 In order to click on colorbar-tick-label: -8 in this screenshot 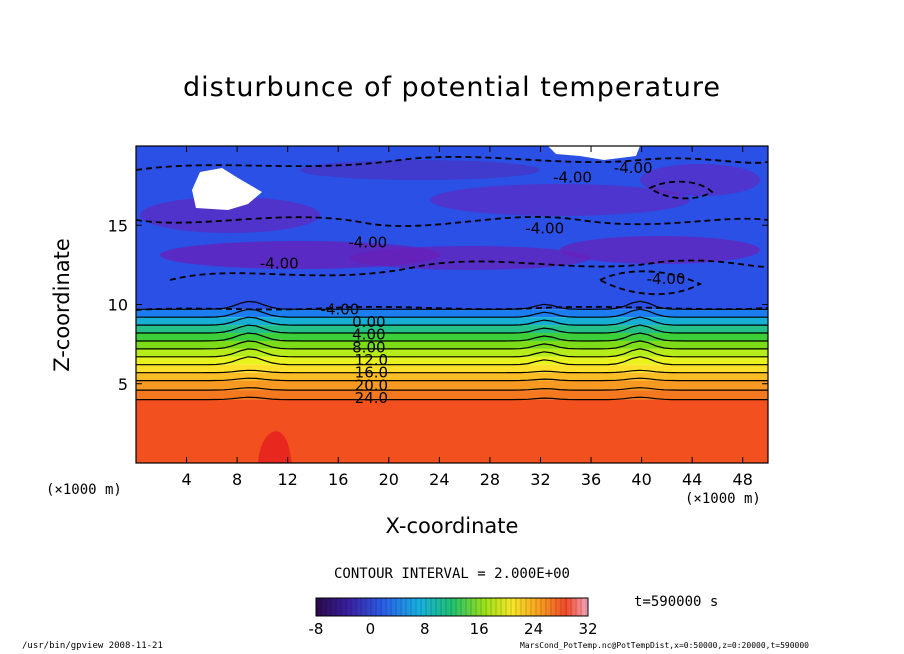, I will do `click(316, 629)`.